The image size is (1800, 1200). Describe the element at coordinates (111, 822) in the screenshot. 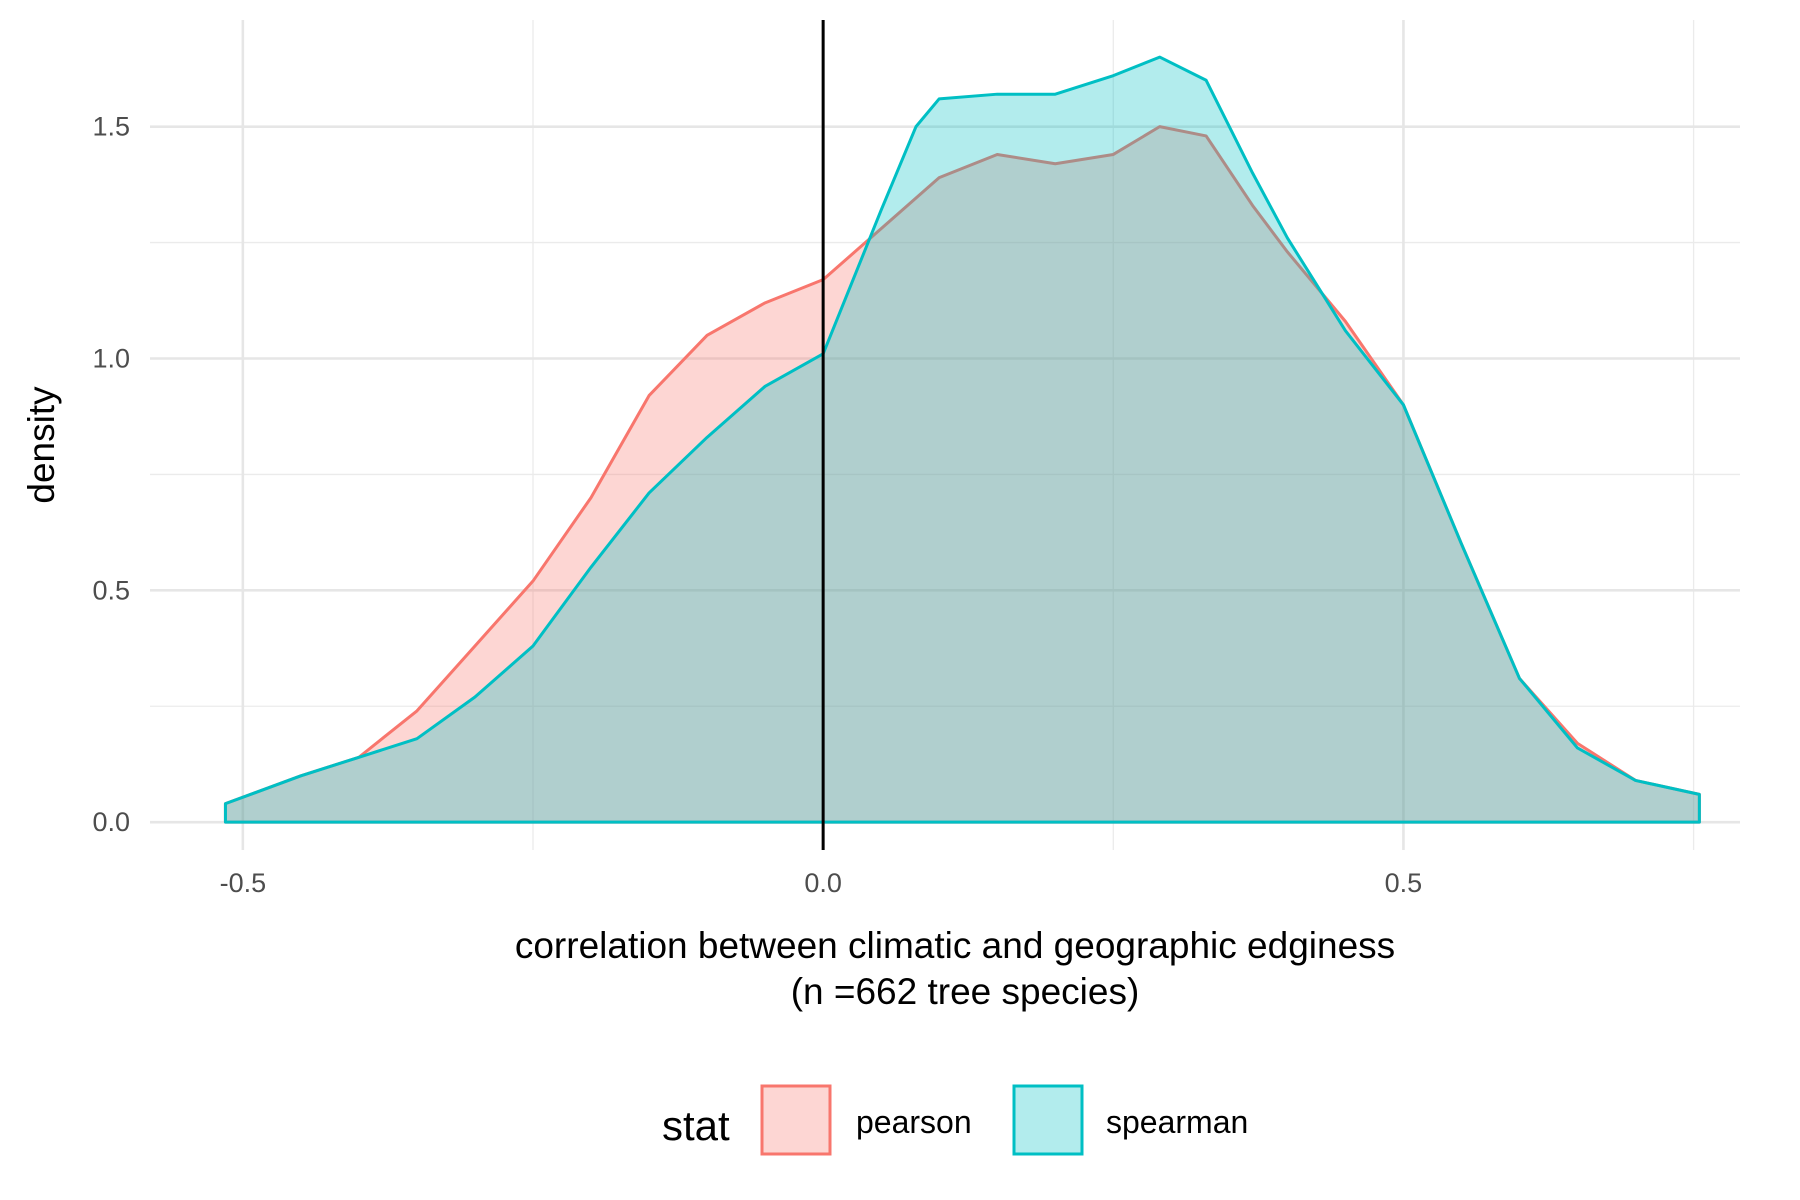

I see `y-tick-label: 0.0` at that location.